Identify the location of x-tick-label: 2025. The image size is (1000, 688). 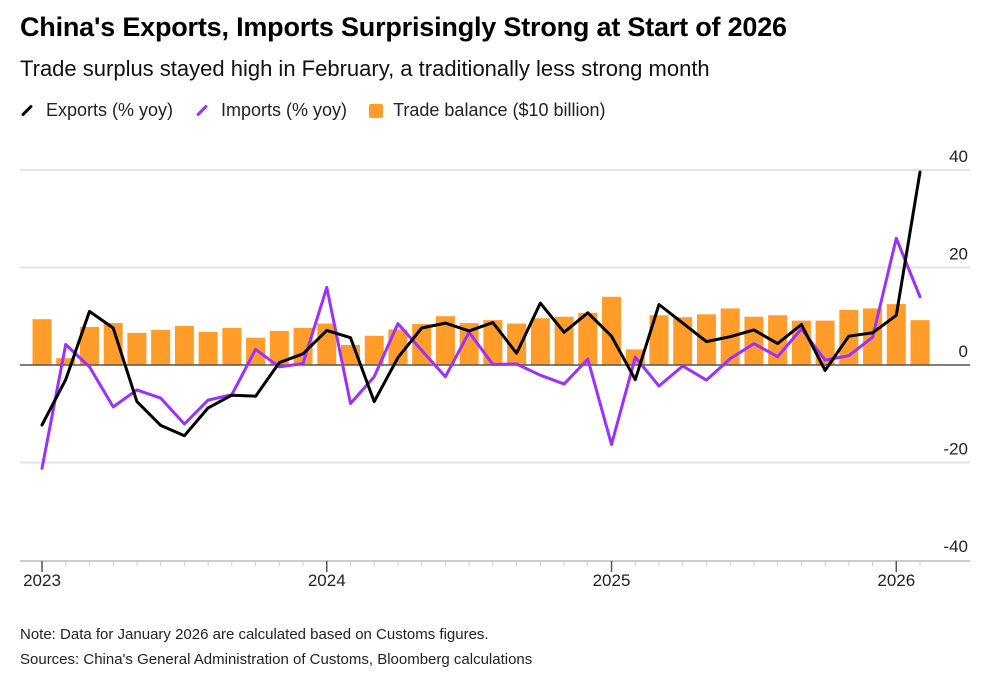
(612, 580).